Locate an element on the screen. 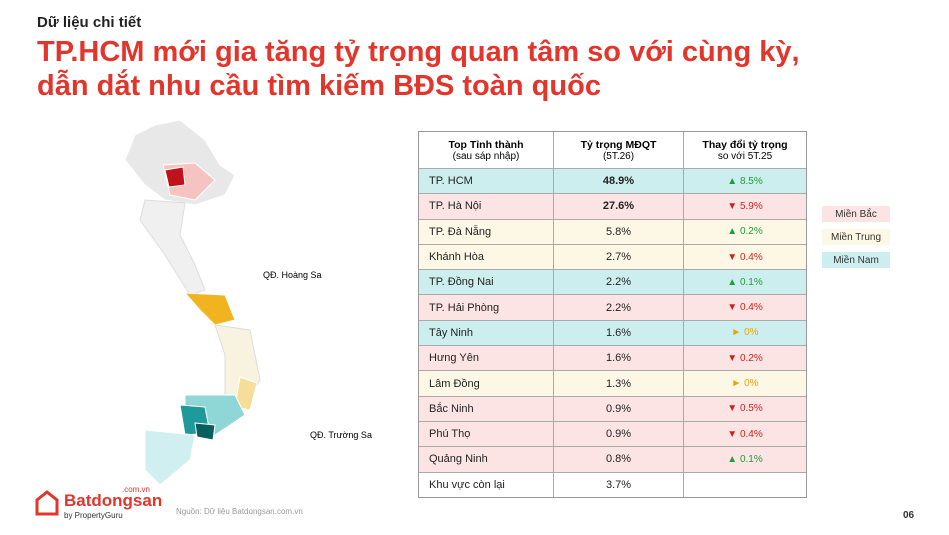  change-cell: ▼ 5.9% is located at coordinates (745, 206).